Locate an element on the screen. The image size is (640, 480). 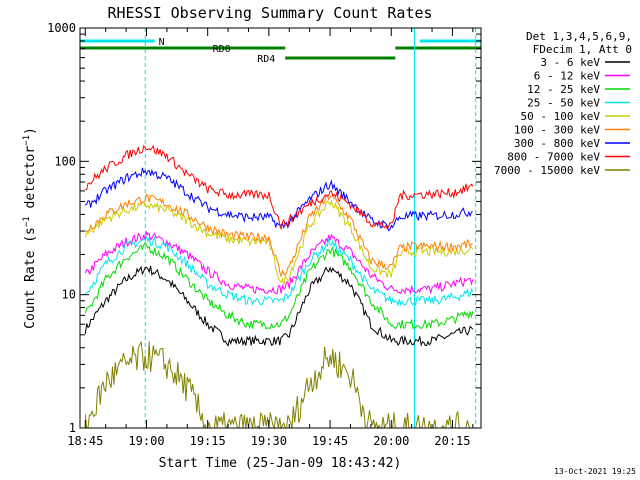
flag-label: RD4 is located at coordinates (266, 59).